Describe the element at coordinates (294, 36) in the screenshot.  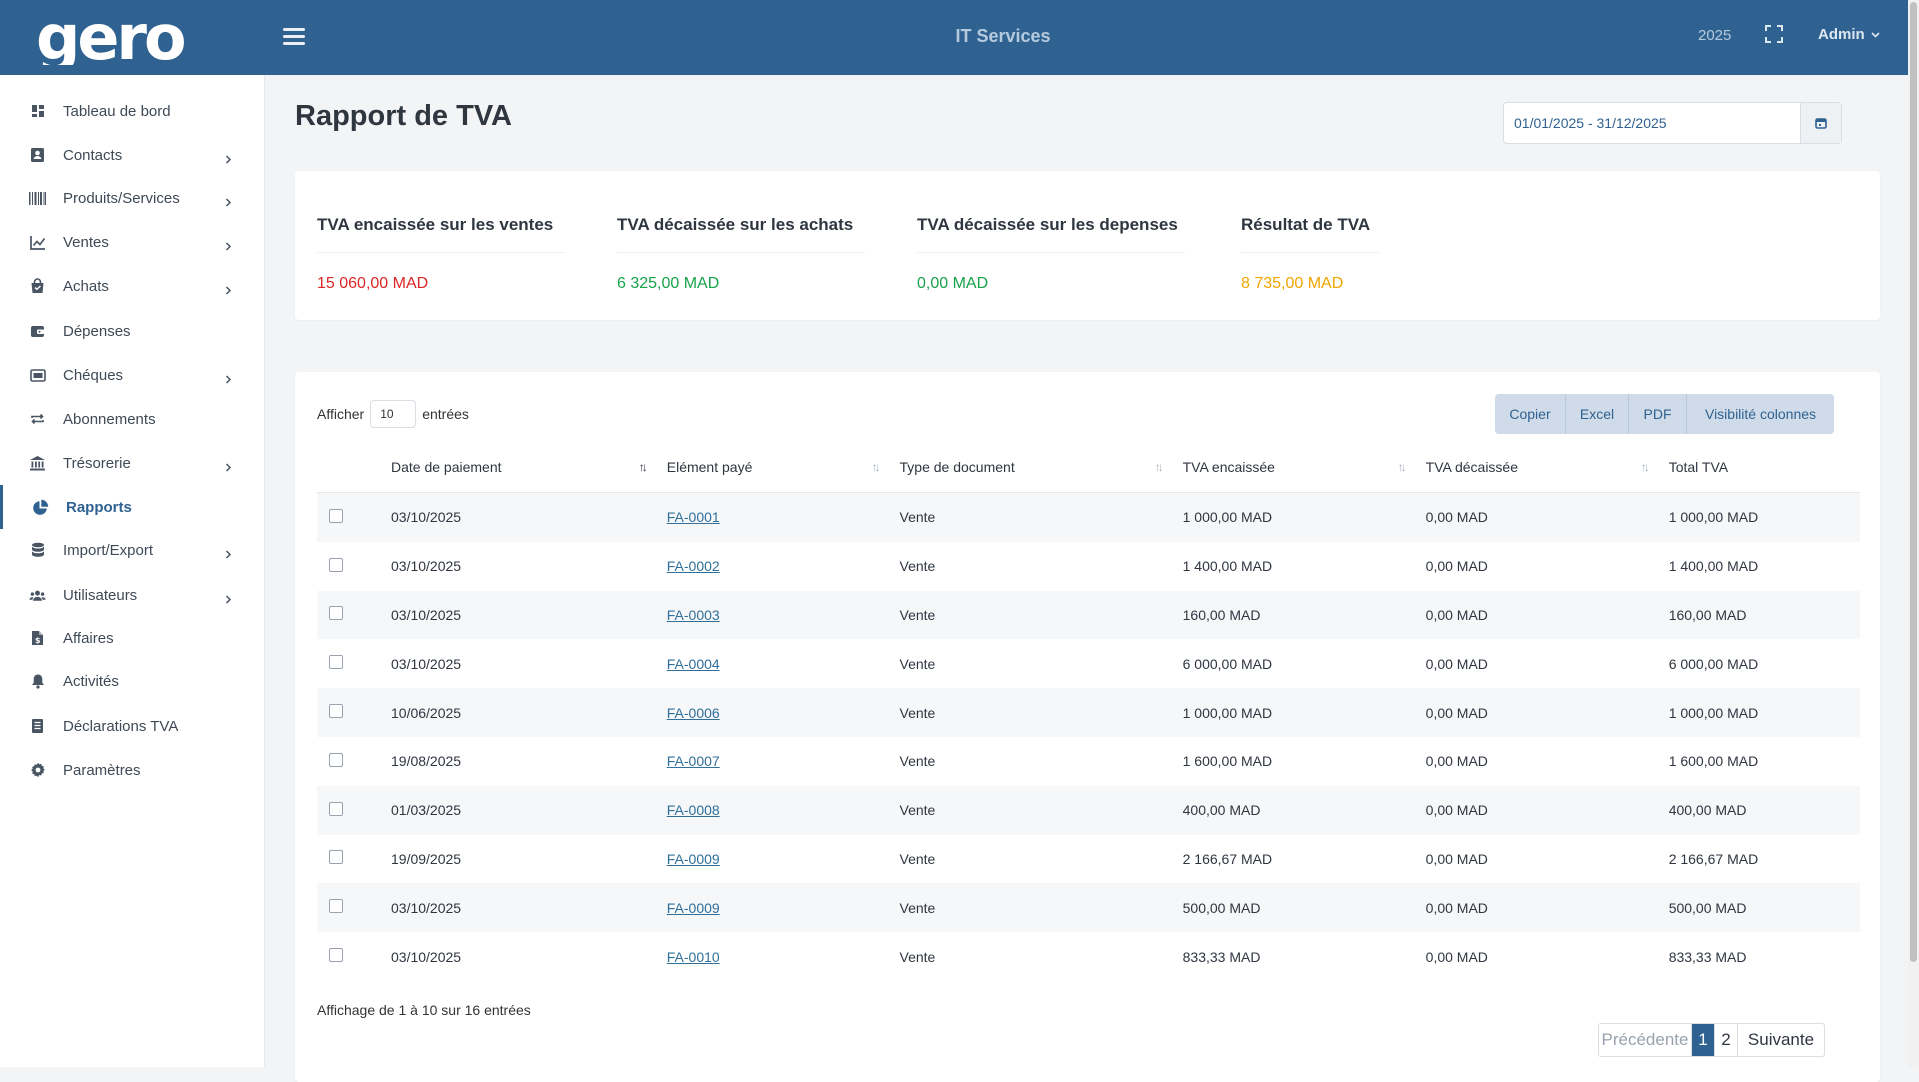
I see `menu-toggle-icon` at that location.